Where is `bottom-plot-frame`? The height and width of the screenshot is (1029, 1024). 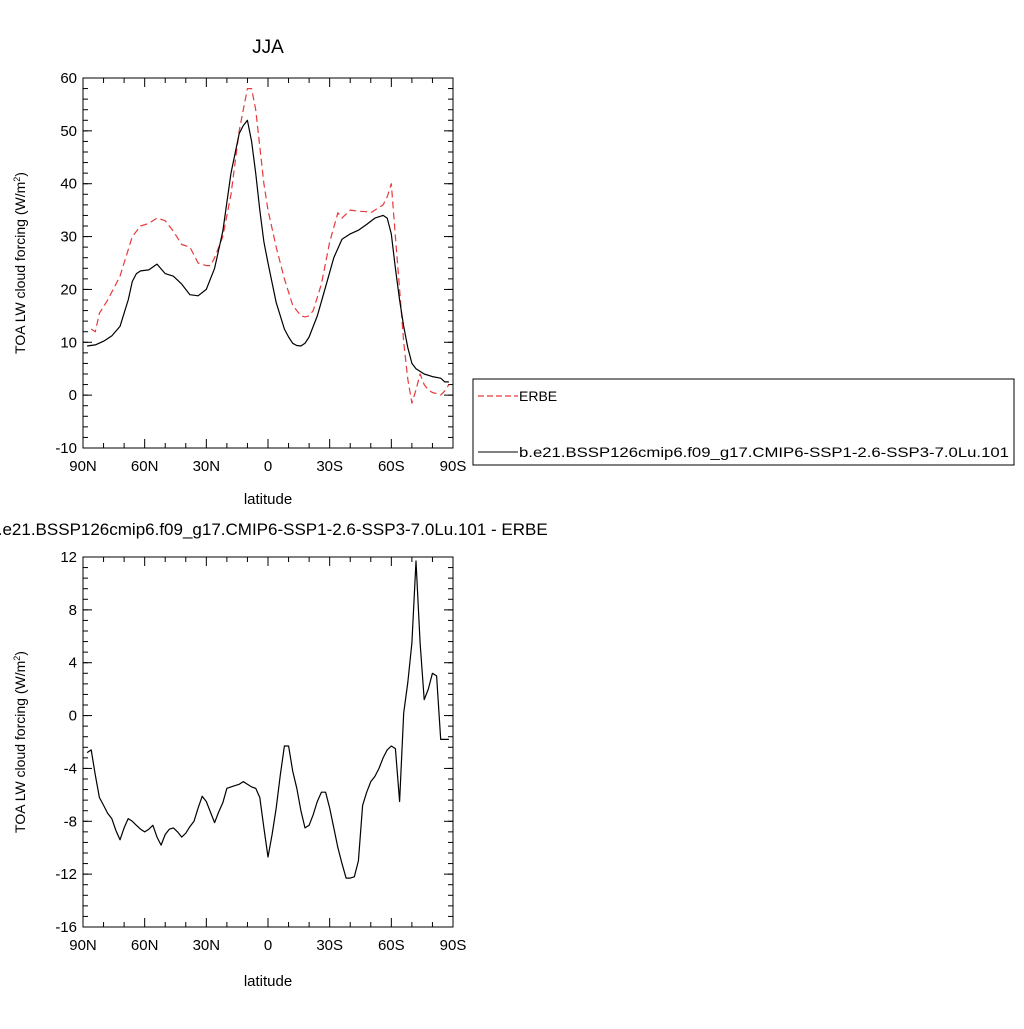
bottom-plot-frame is located at coordinates (268, 742).